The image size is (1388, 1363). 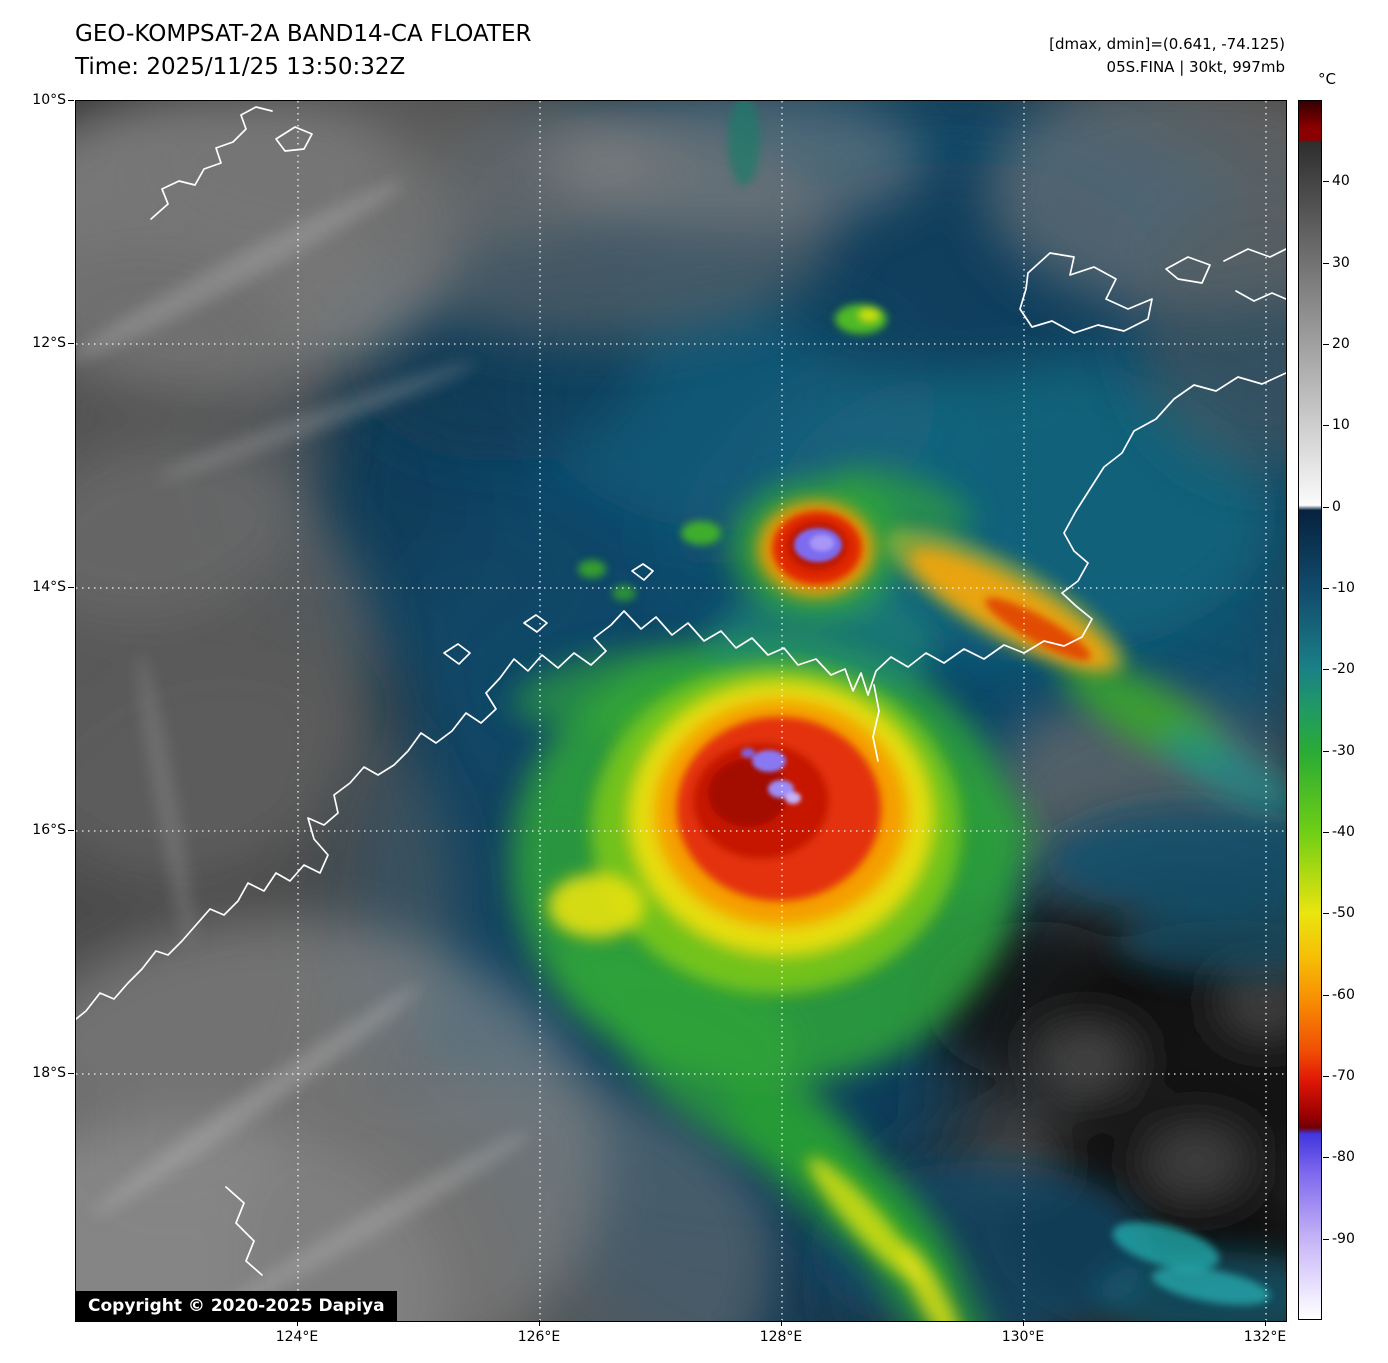 What do you see at coordinates (1339, 832) in the screenshot?
I see `colorbar-tick-label: -40` at bounding box center [1339, 832].